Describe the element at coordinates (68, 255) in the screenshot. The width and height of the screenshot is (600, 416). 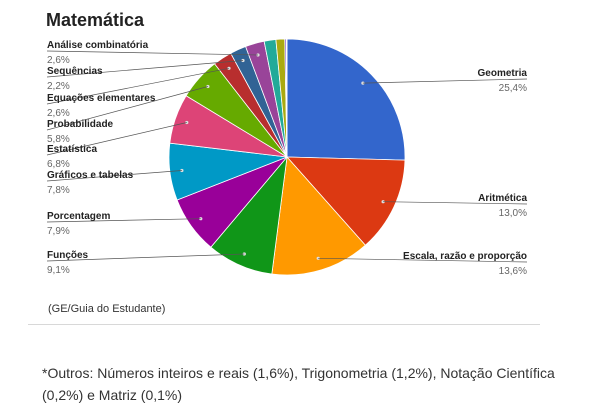
I see `slice-label-funcoes: Funções` at that location.